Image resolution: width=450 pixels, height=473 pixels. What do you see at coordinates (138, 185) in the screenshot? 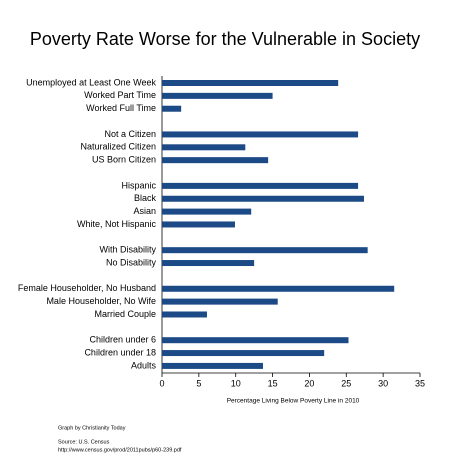
I see `y-tick-label: Hispanic` at bounding box center [138, 185].